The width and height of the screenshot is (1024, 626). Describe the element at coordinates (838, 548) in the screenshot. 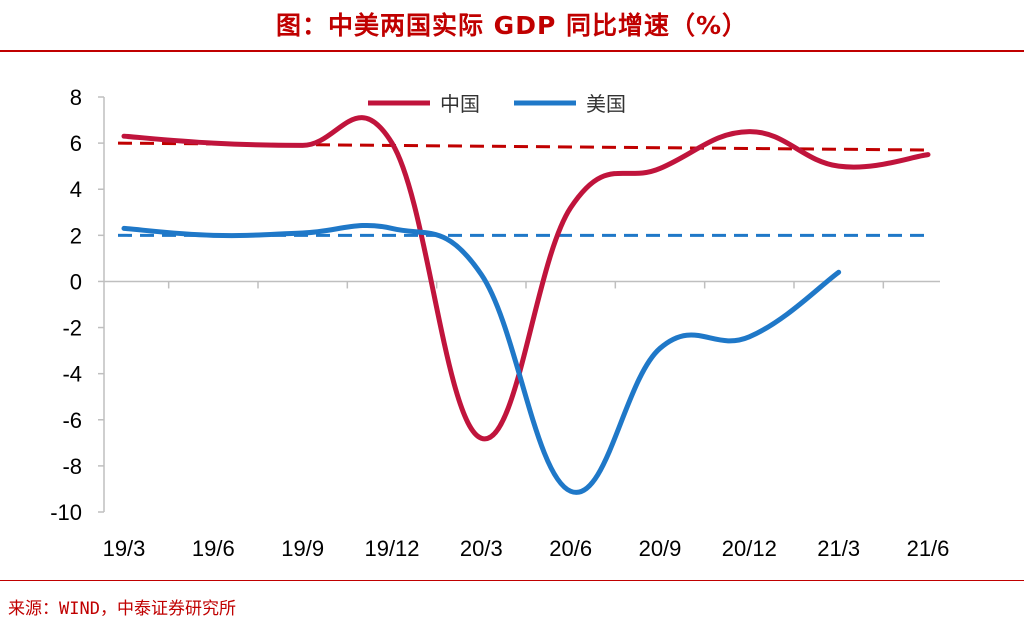

I see `x-tick-label: 21/3` at that location.